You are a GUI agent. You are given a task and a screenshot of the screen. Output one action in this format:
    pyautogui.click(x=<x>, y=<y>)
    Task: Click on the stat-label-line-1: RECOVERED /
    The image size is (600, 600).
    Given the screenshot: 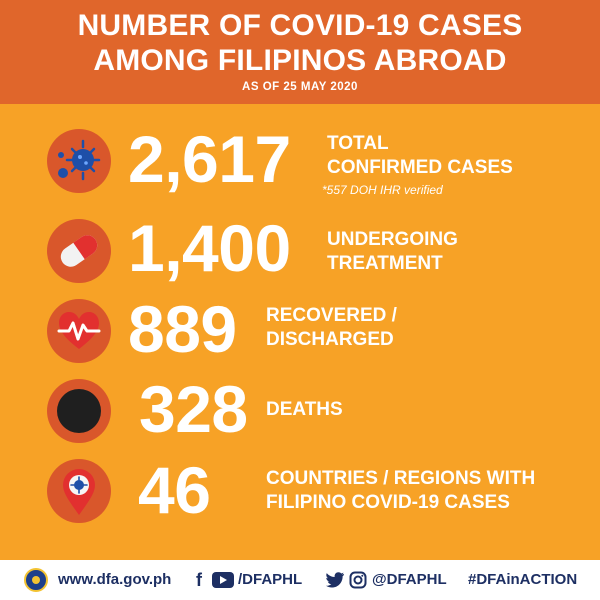 What is the action you would take?
    pyautogui.click(x=331, y=315)
    